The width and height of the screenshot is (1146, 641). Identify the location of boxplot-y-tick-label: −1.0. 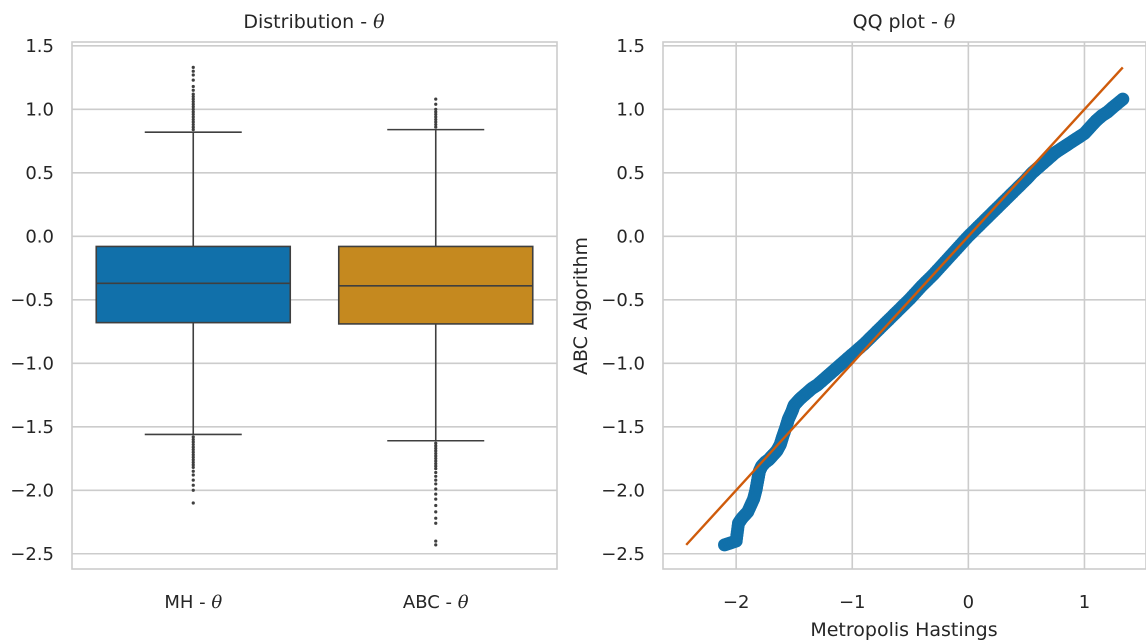
(32, 363).